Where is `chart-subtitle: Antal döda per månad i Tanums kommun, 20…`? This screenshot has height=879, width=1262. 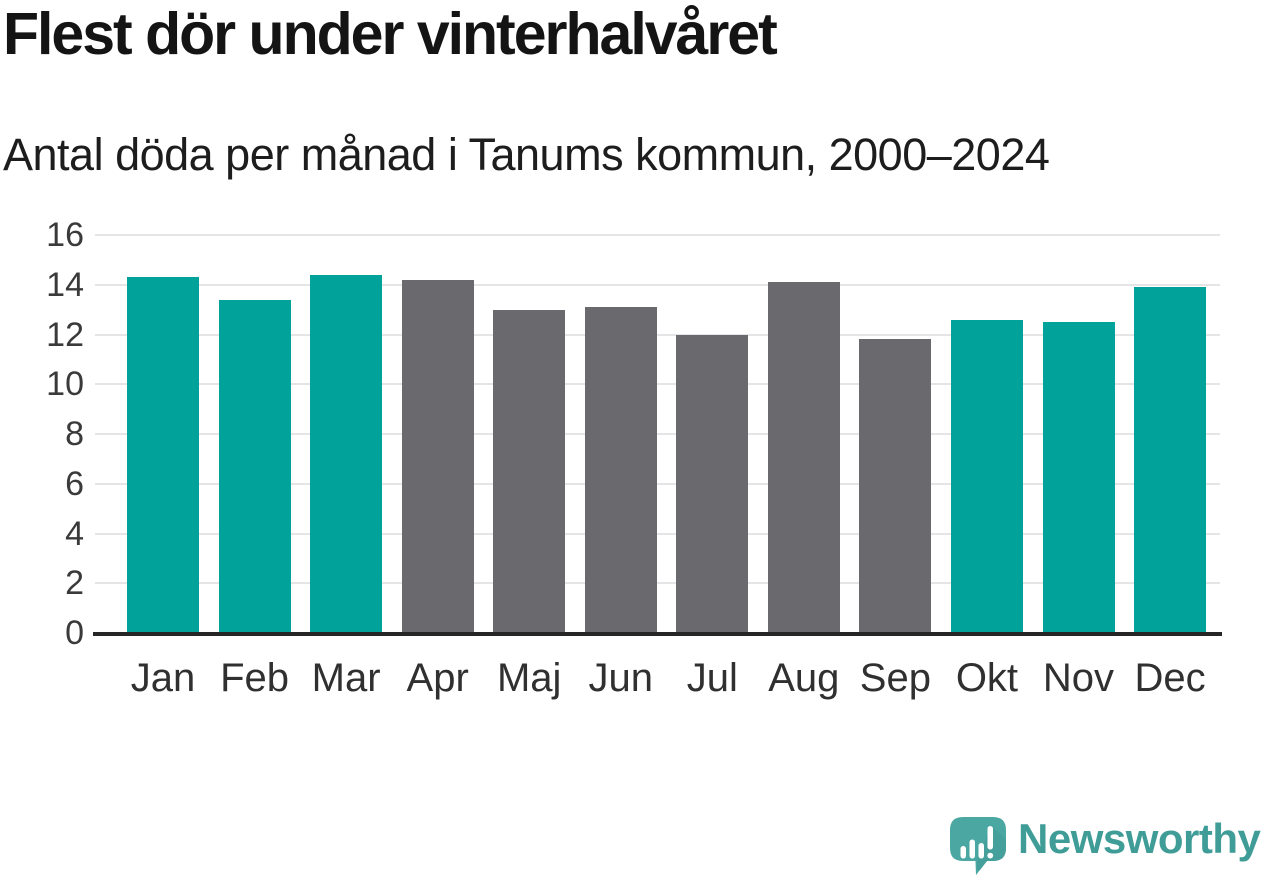
chart-subtitle: Antal döda per månad i Tanums kommun, 20… is located at coordinates (526, 154).